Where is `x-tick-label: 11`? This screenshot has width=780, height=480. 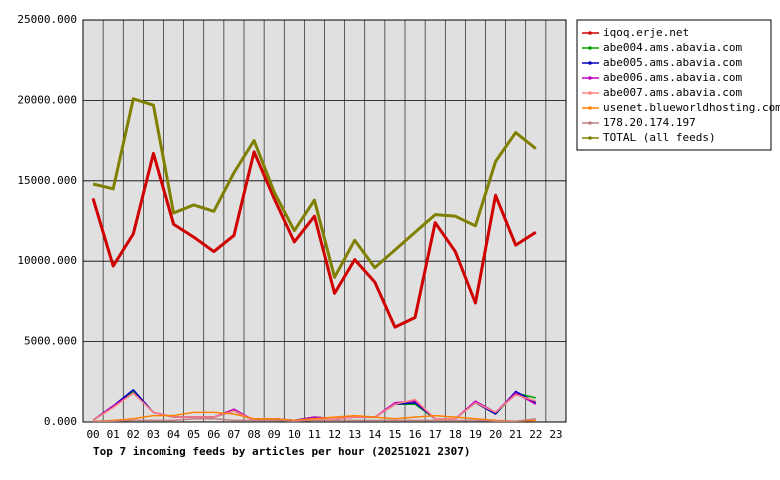 x-tick-label: 11 is located at coordinates (314, 434).